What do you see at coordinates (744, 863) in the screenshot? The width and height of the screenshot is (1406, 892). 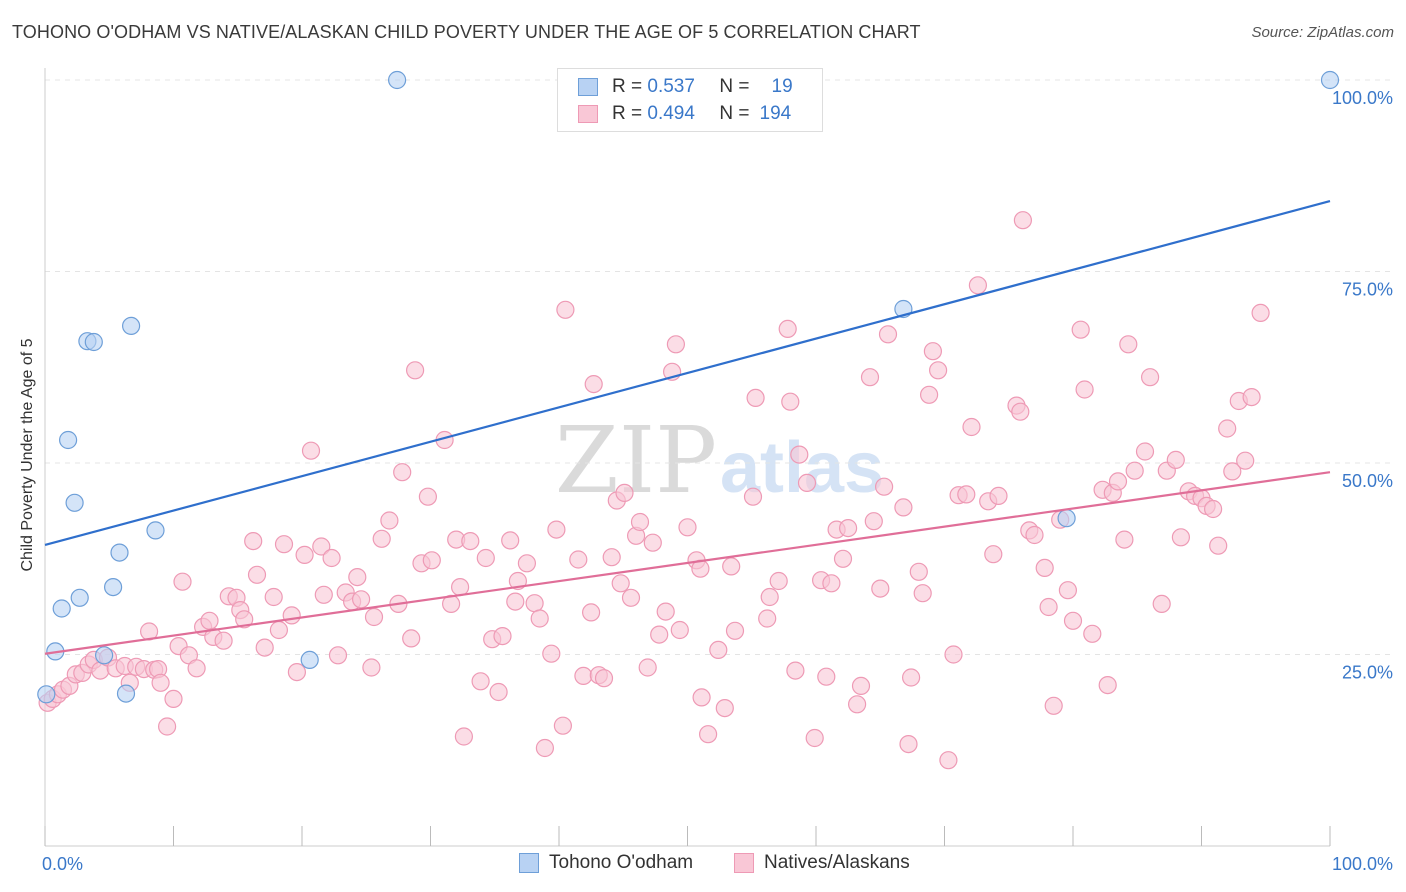 I see `bottom-legend-swatch-natives` at bounding box center [744, 863].